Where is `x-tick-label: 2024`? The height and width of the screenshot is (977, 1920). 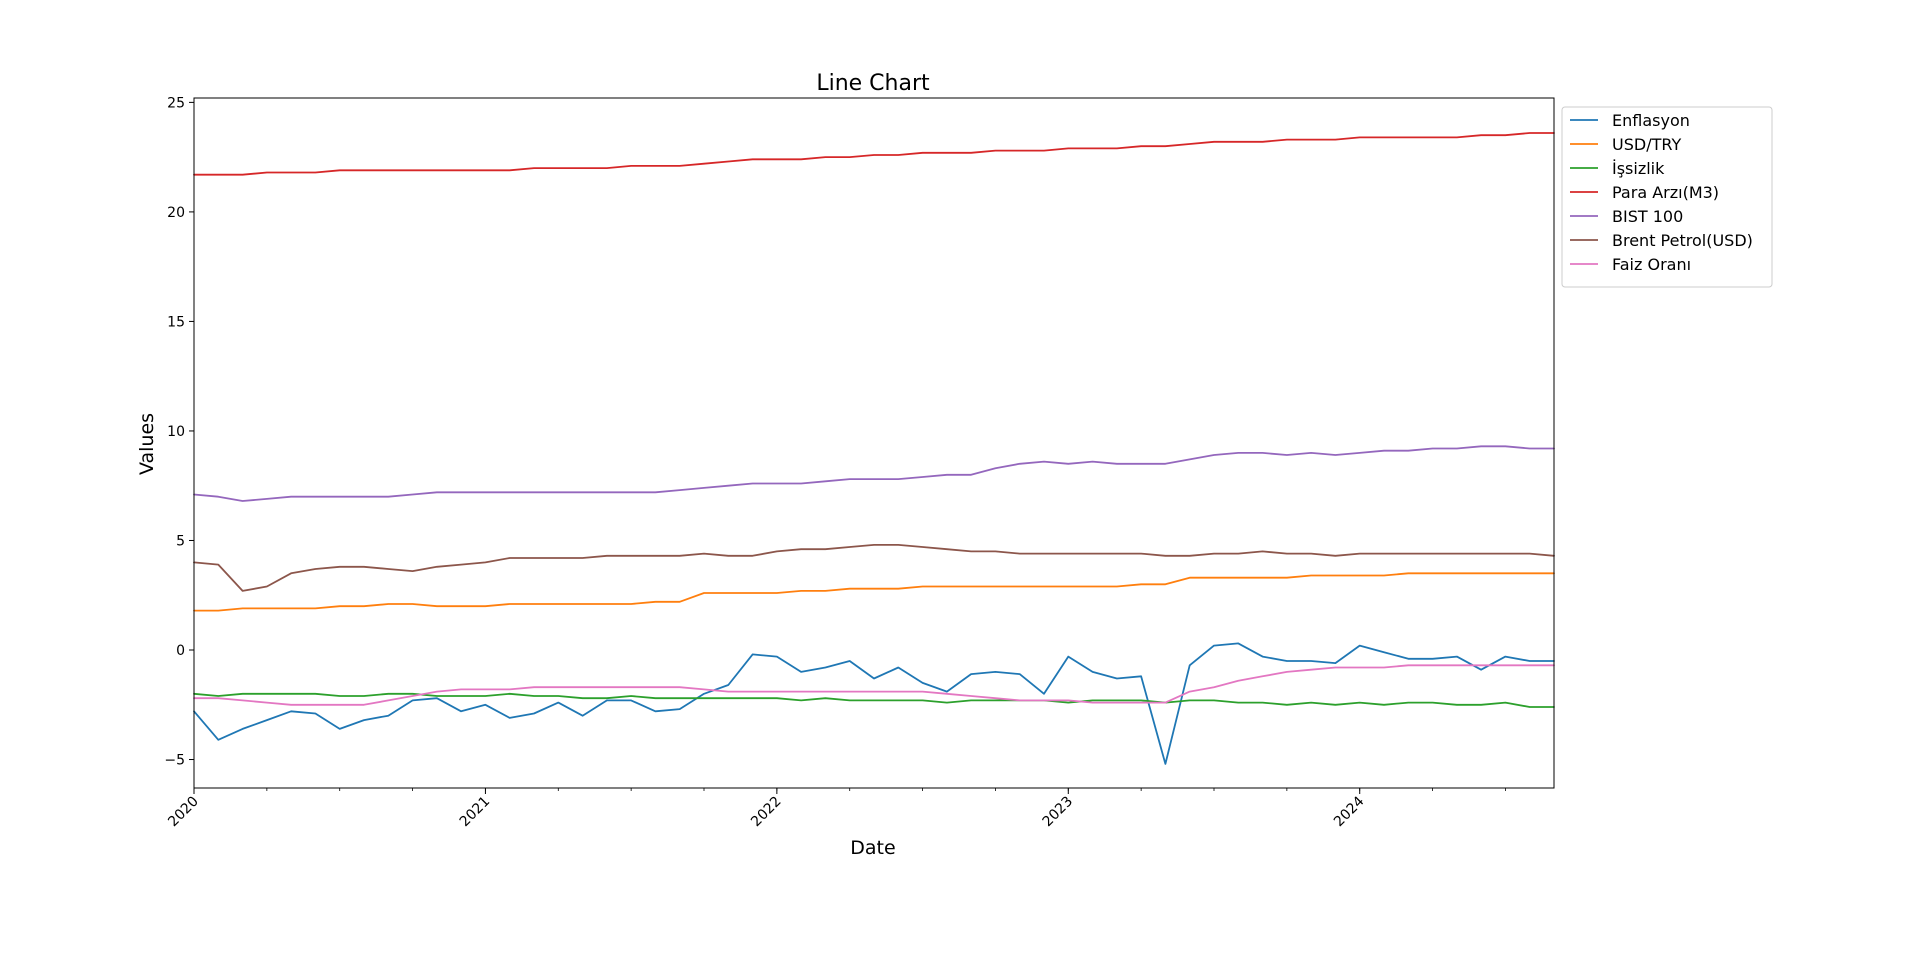 x-tick-label: 2024 is located at coordinates (1349, 811).